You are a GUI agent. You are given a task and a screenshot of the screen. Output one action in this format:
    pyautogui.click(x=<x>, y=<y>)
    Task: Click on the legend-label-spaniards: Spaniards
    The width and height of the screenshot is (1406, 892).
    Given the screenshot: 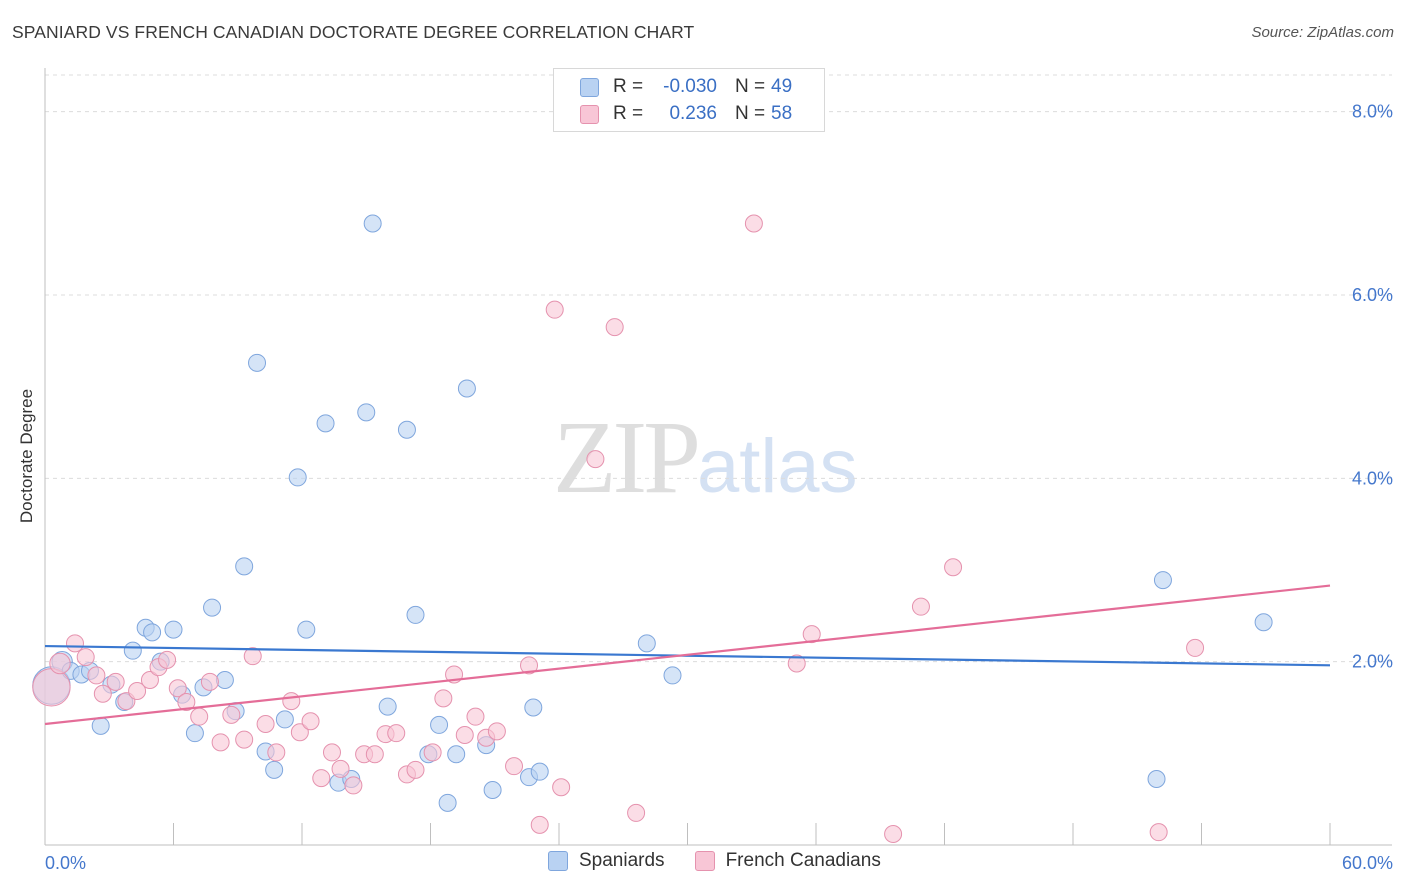 What is the action you would take?
    pyautogui.click(x=622, y=860)
    